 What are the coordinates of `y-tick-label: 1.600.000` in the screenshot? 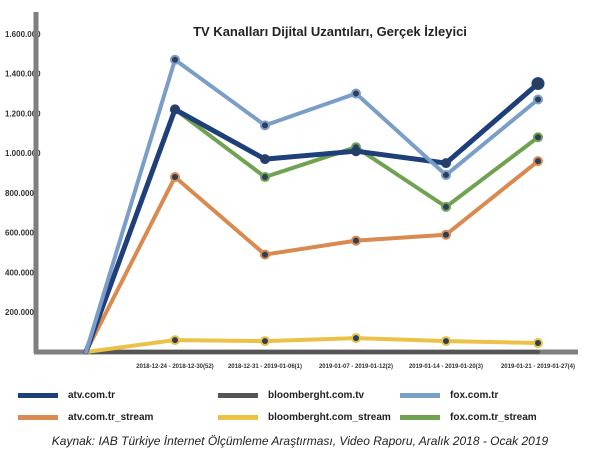 It's located at (23, 34).